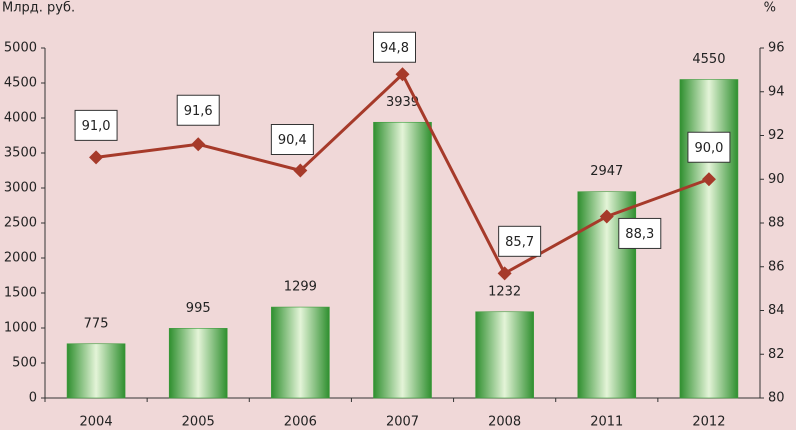  Describe the element at coordinates (20, 83) in the screenshot. I see `y-tick-label: 4500` at that location.